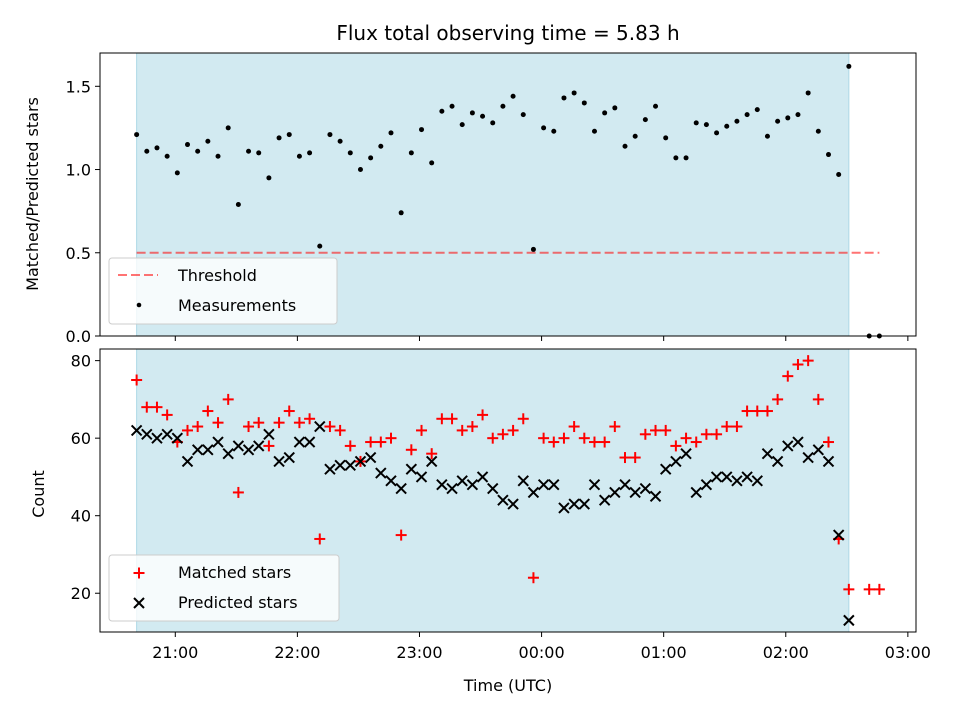  What do you see at coordinates (78, 336) in the screenshot?
I see `y-tick-label: 0.0` at bounding box center [78, 336].